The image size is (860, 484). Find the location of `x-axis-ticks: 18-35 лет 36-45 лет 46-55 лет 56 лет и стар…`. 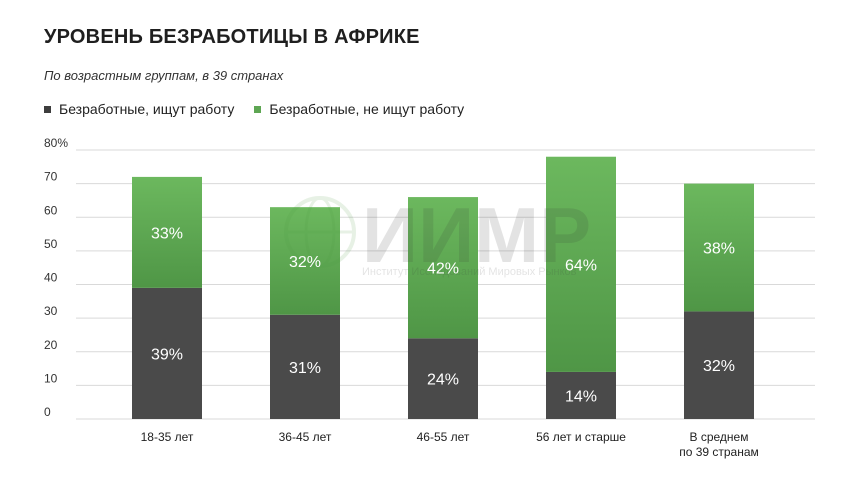

x-axis-ticks: 18-35 лет 36-45 лет 46-55 лет 56 лет и стар… is located at coordinates (450, 444).